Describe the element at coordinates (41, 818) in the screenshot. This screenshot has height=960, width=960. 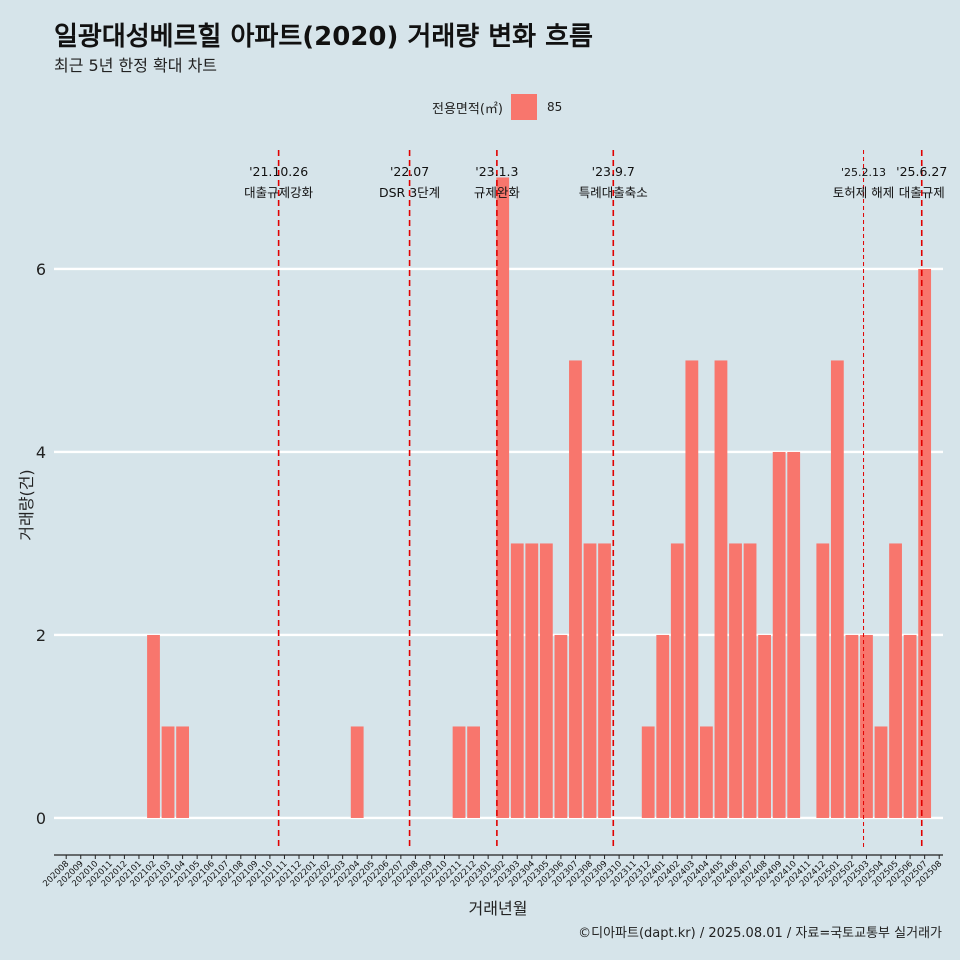
I see `y-tick-label: 0` at that location.